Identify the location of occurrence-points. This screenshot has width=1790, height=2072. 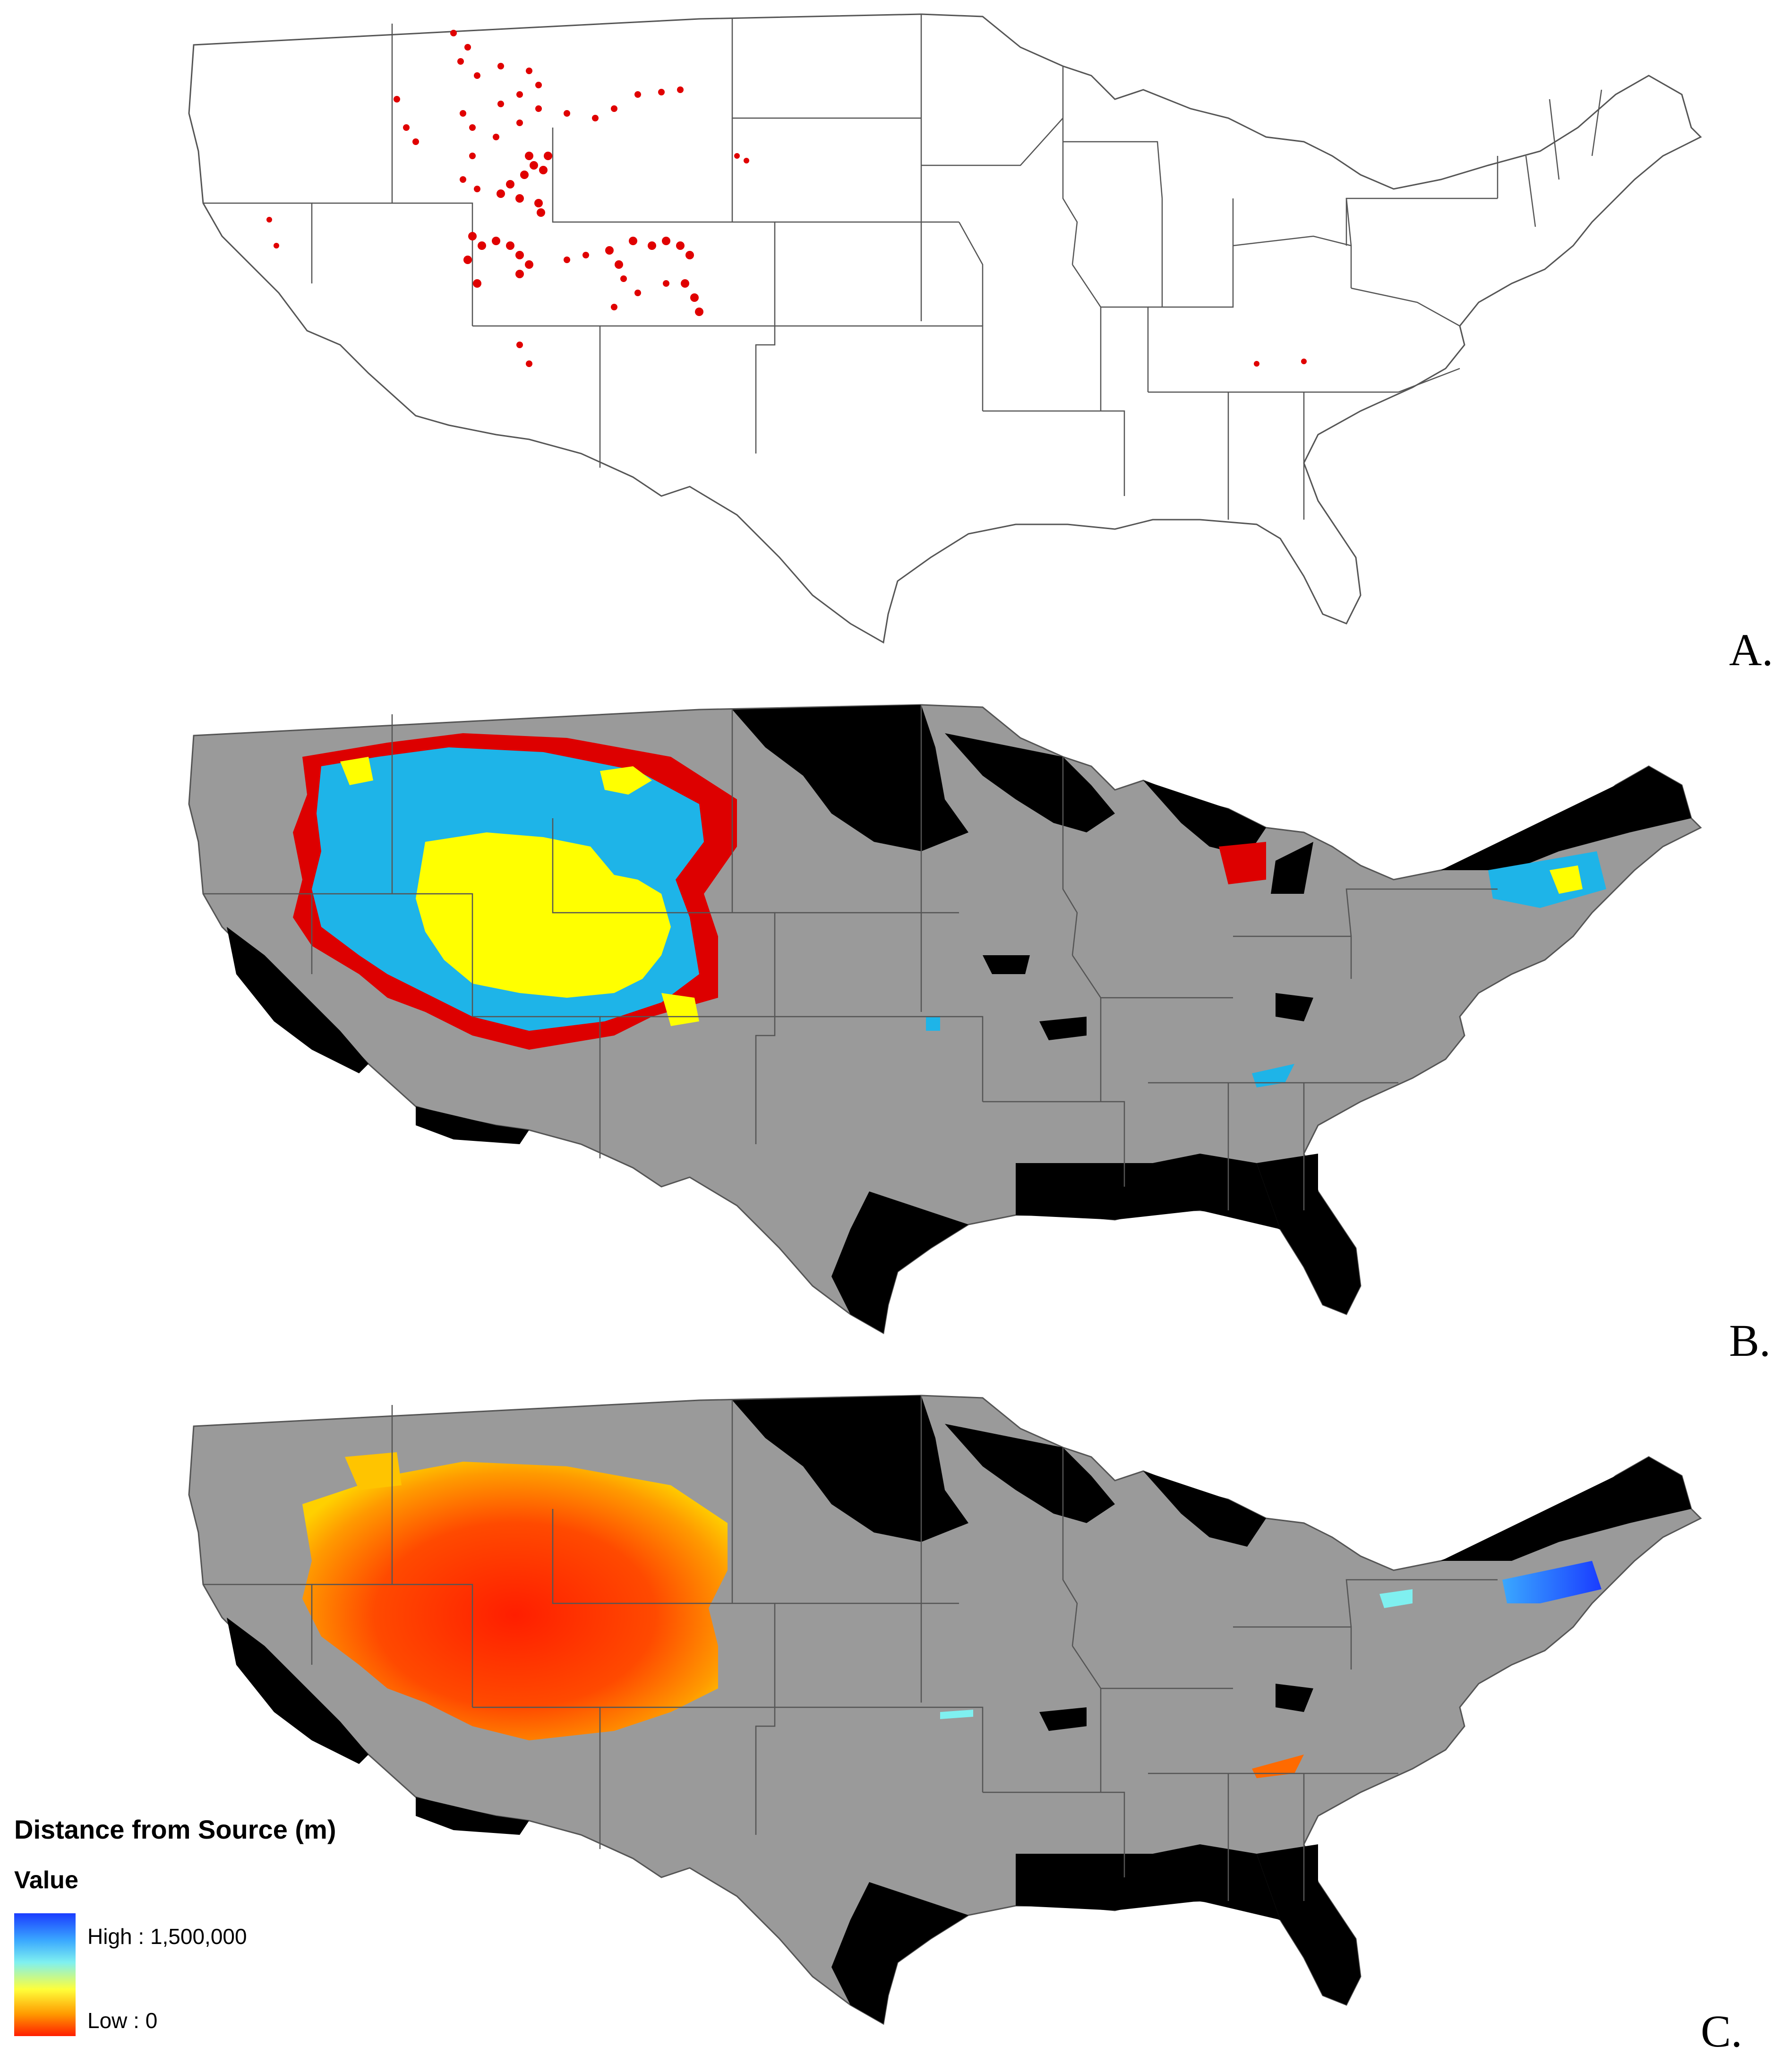
(786, 198).